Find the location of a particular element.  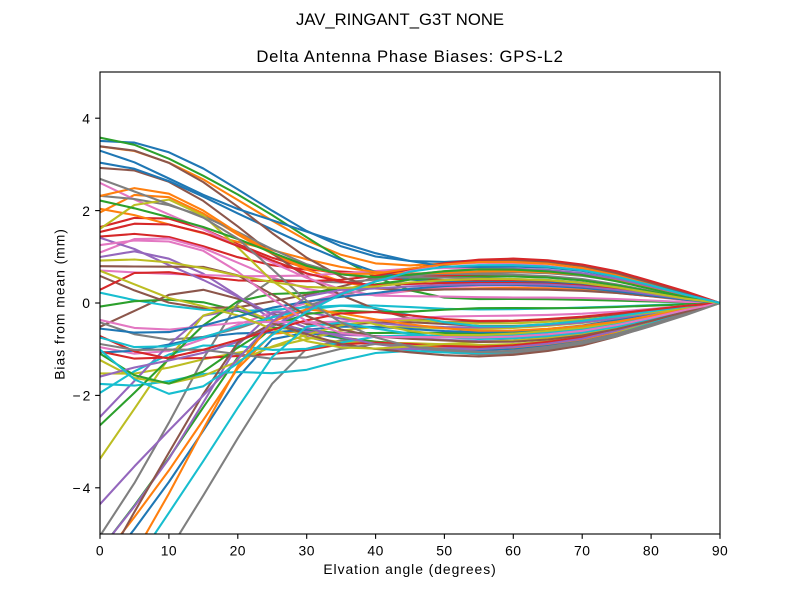

svg-text: 70 is located at coordinates (582, 551).